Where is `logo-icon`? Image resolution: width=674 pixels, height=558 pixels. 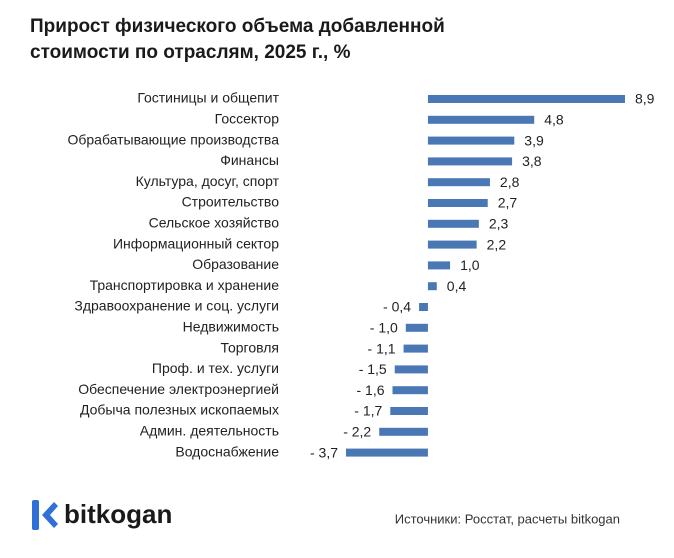 logo-icon is located at coordinates (45, 515).